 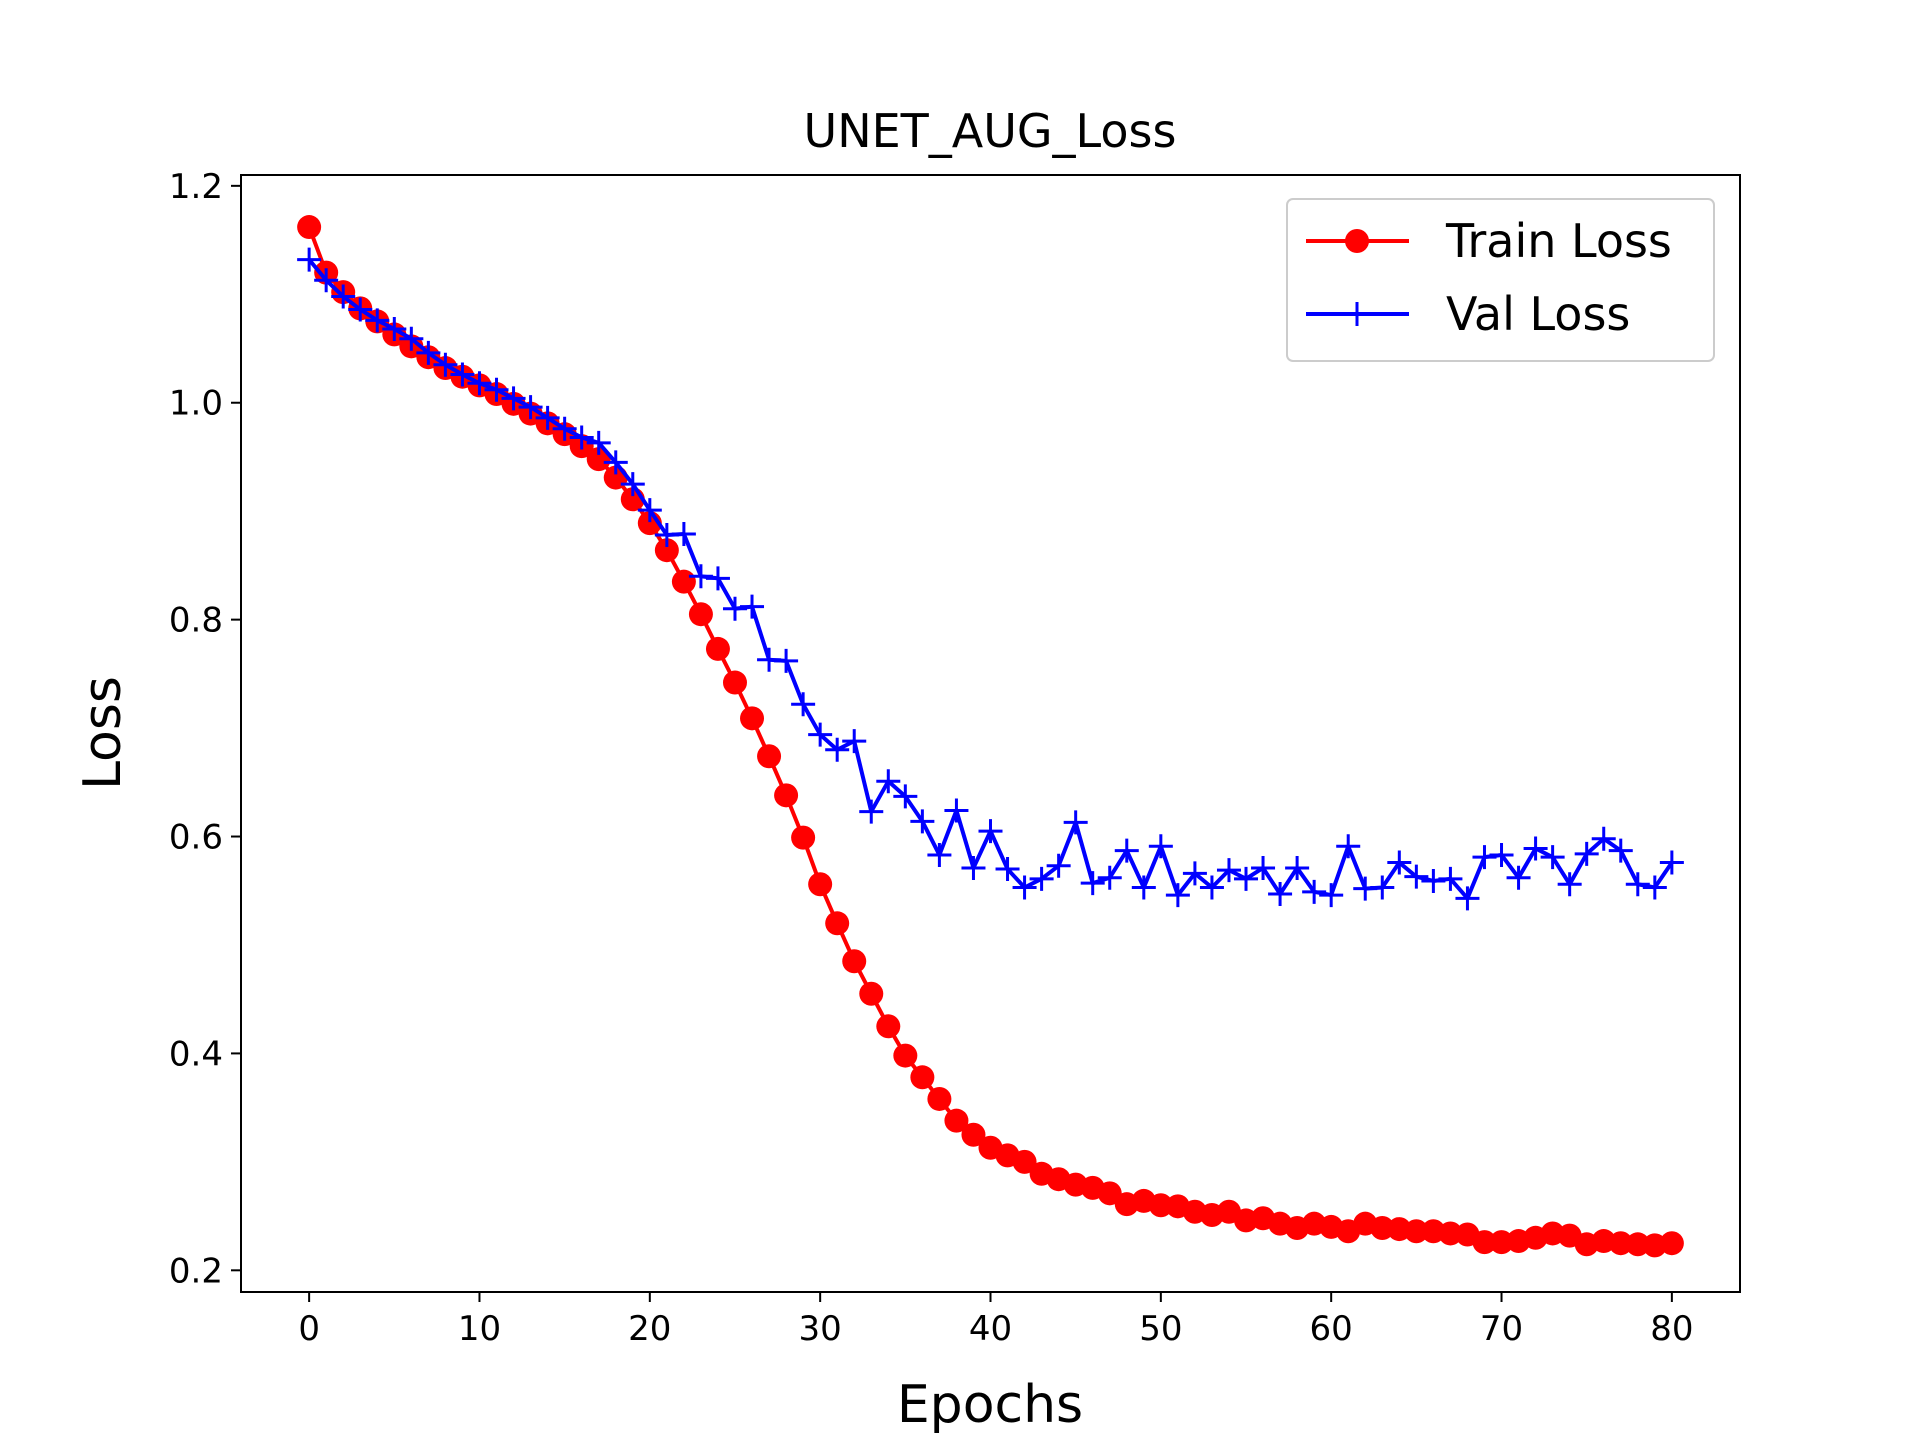 What do you see at coordinates (990, 1405) in the screenshot?
I see `x-axis-label: Epochs` at bounding box center [990, 1405].